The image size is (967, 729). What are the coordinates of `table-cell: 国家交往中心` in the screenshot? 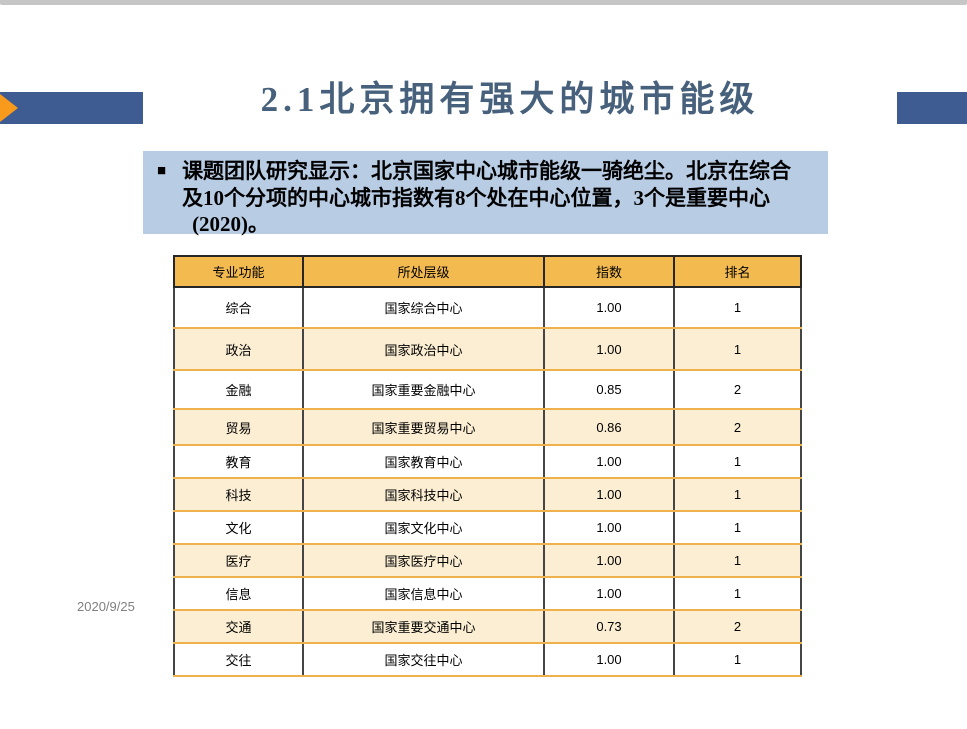 It's located at (423, 659).